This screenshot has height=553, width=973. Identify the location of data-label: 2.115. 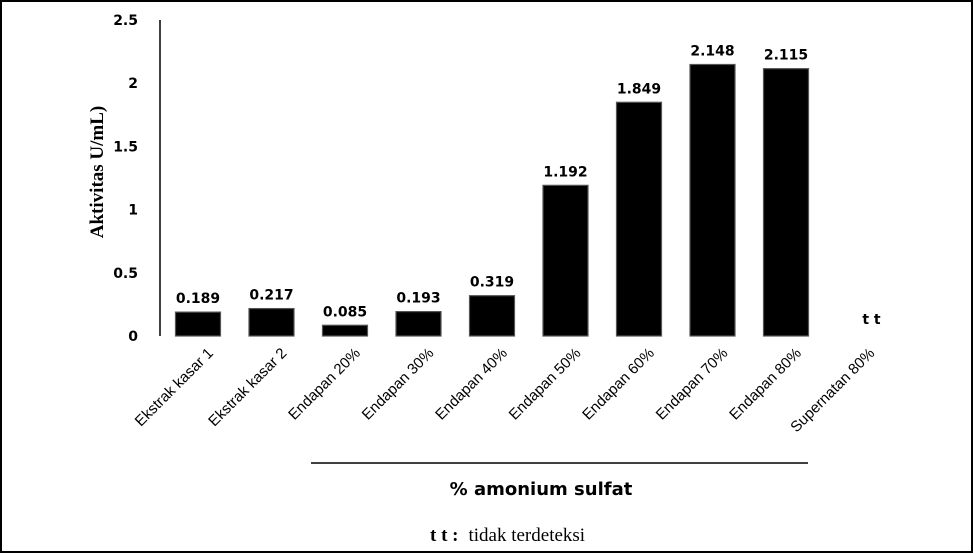
(786, 56).